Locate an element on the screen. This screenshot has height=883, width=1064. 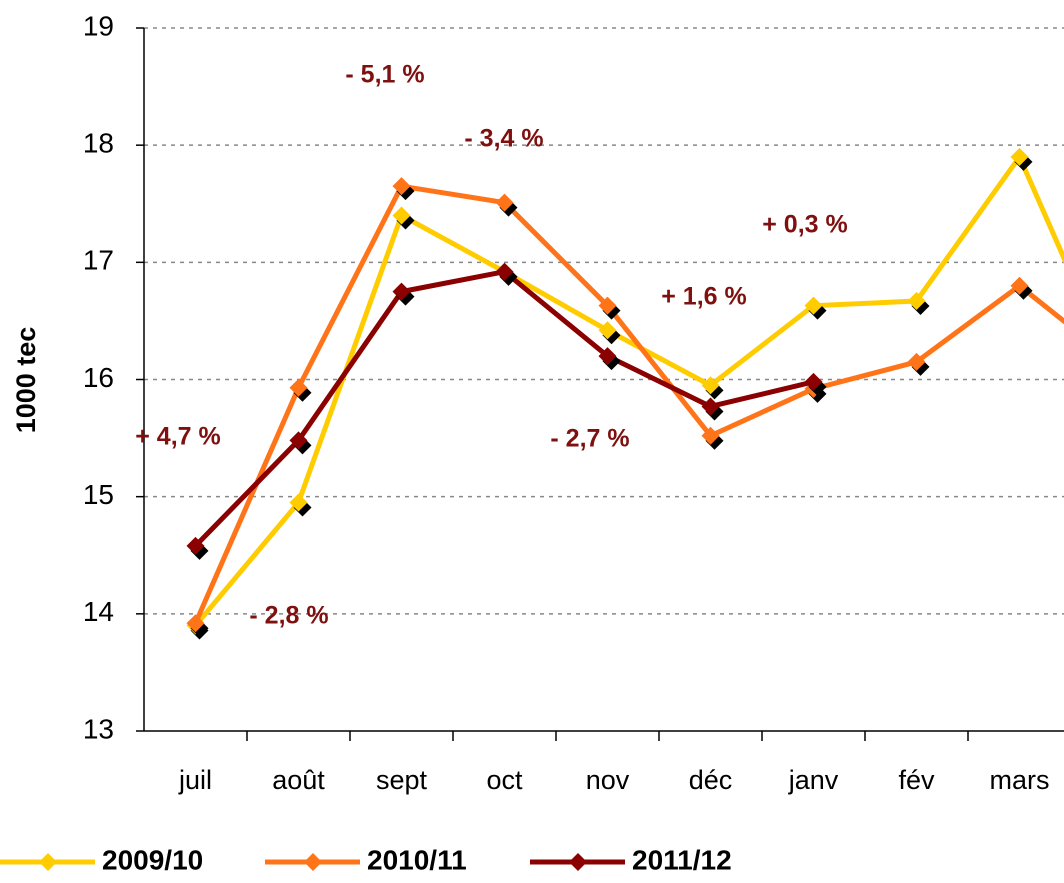
legend-label: 2009/10 is located at coordinates (152, 859).